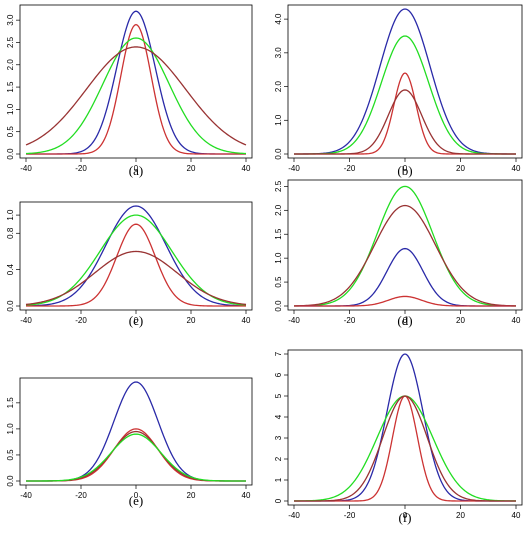 The image size is (530, 550). I want to click on panel-c: -40 -20 0 20 40 0.0 0.4 0.8 1.0 (c), so click(129, 264).